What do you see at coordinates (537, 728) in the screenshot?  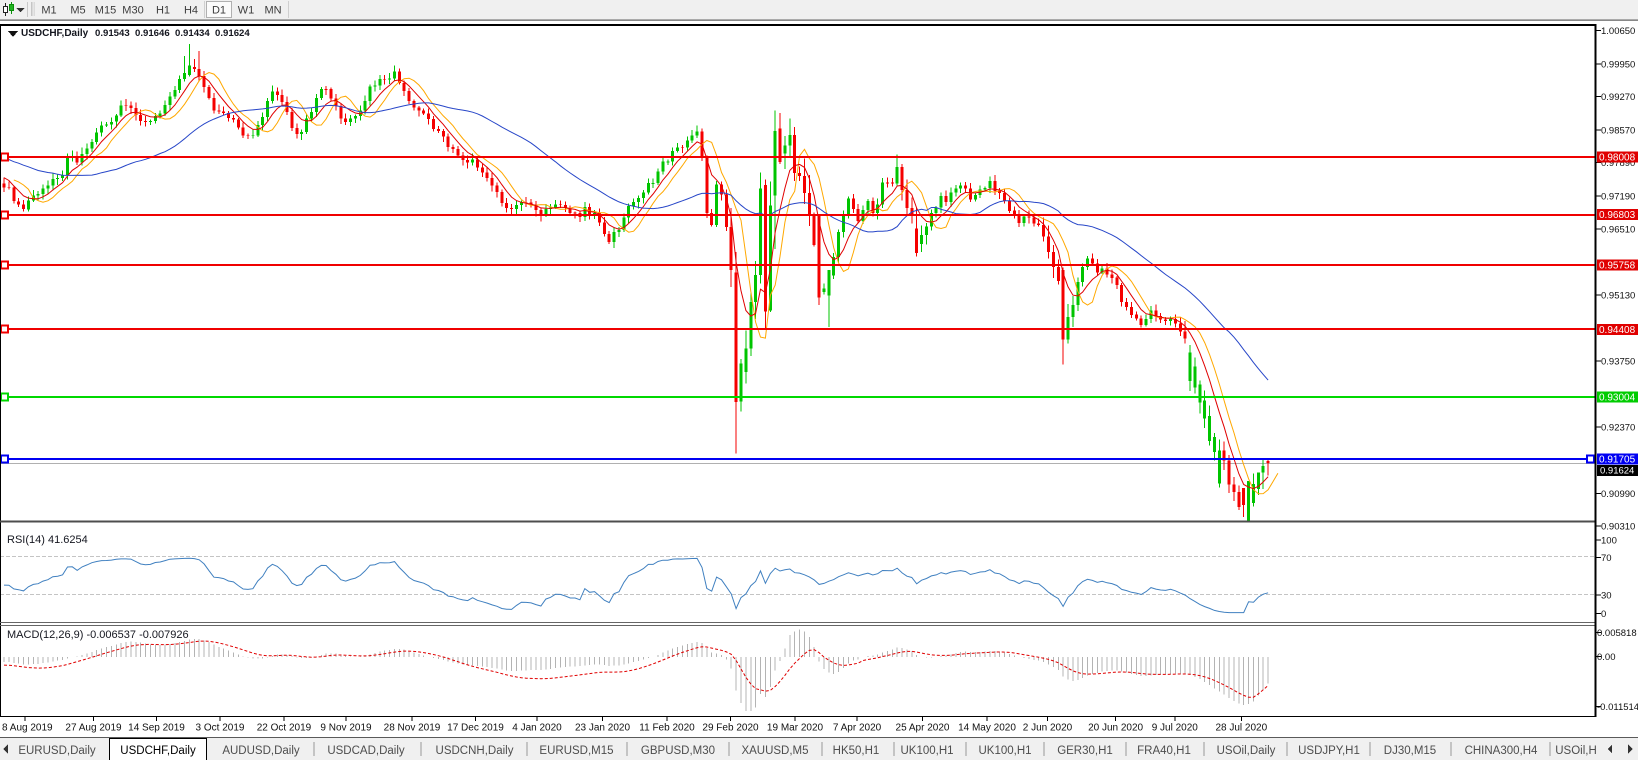 I see `svg-text: 4 Jan 2020` at bounding box center [537, 728].